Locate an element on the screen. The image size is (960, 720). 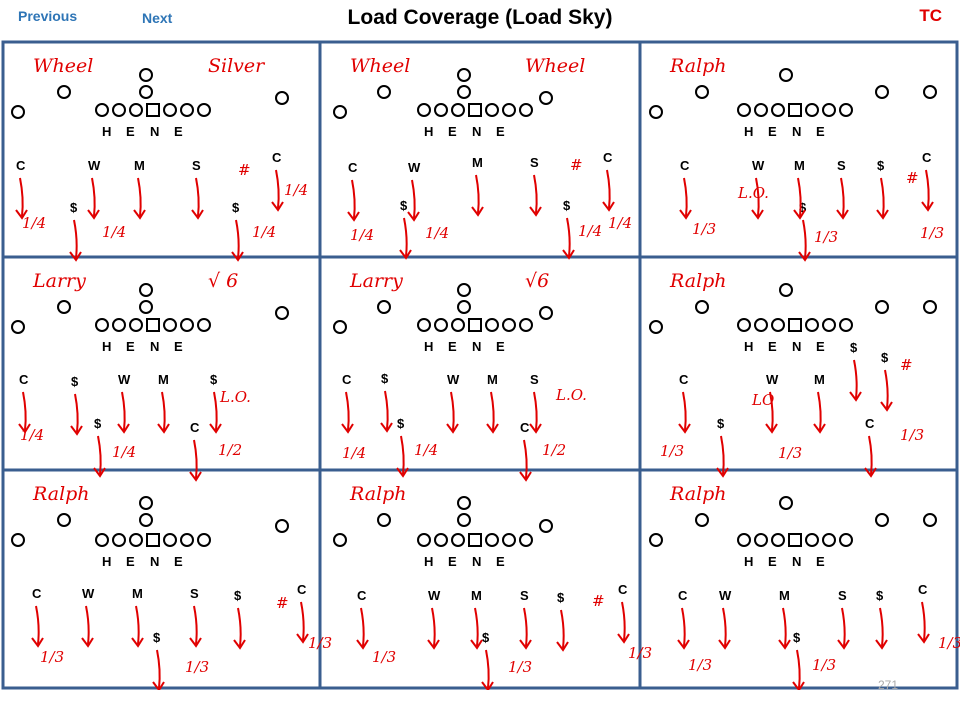
page-number: 271 is located at coordinates (888, 685).